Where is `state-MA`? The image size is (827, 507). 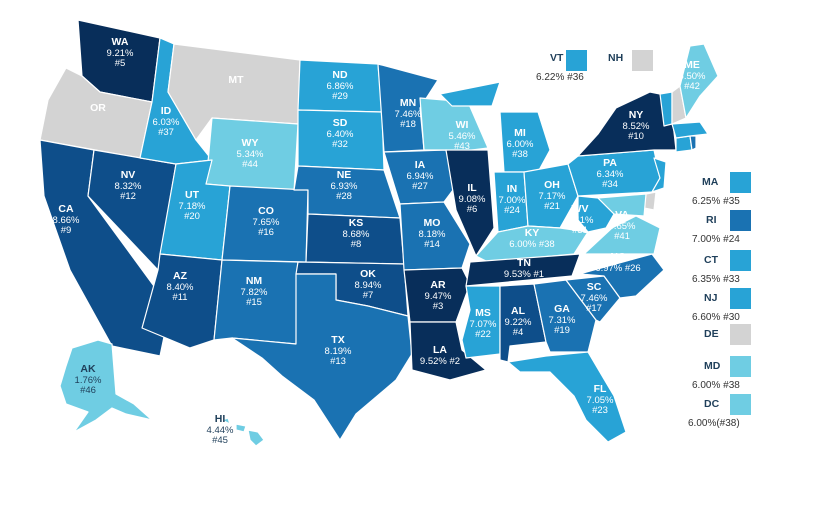
state-MA is located at coordinates (690, 130).